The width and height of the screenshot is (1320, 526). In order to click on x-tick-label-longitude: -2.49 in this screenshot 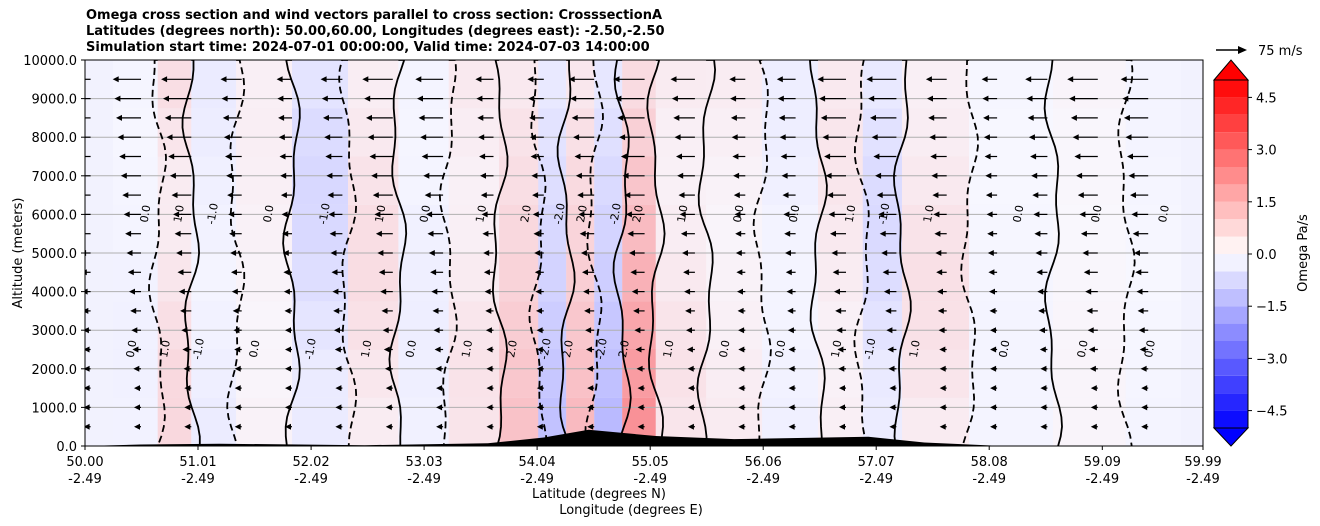, I will do `click(763, 479)`.